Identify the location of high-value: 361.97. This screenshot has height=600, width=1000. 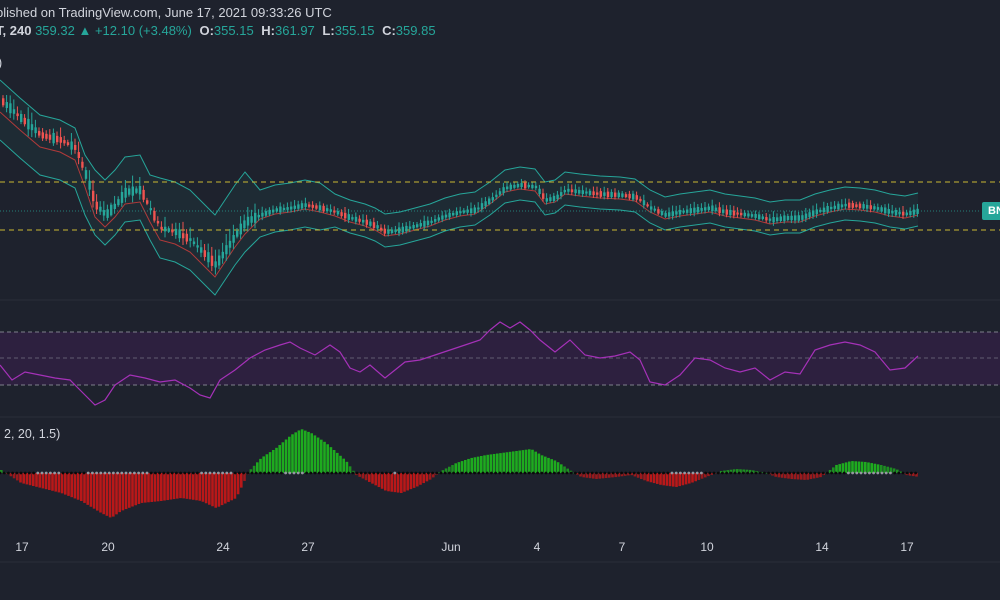
(295, 30).